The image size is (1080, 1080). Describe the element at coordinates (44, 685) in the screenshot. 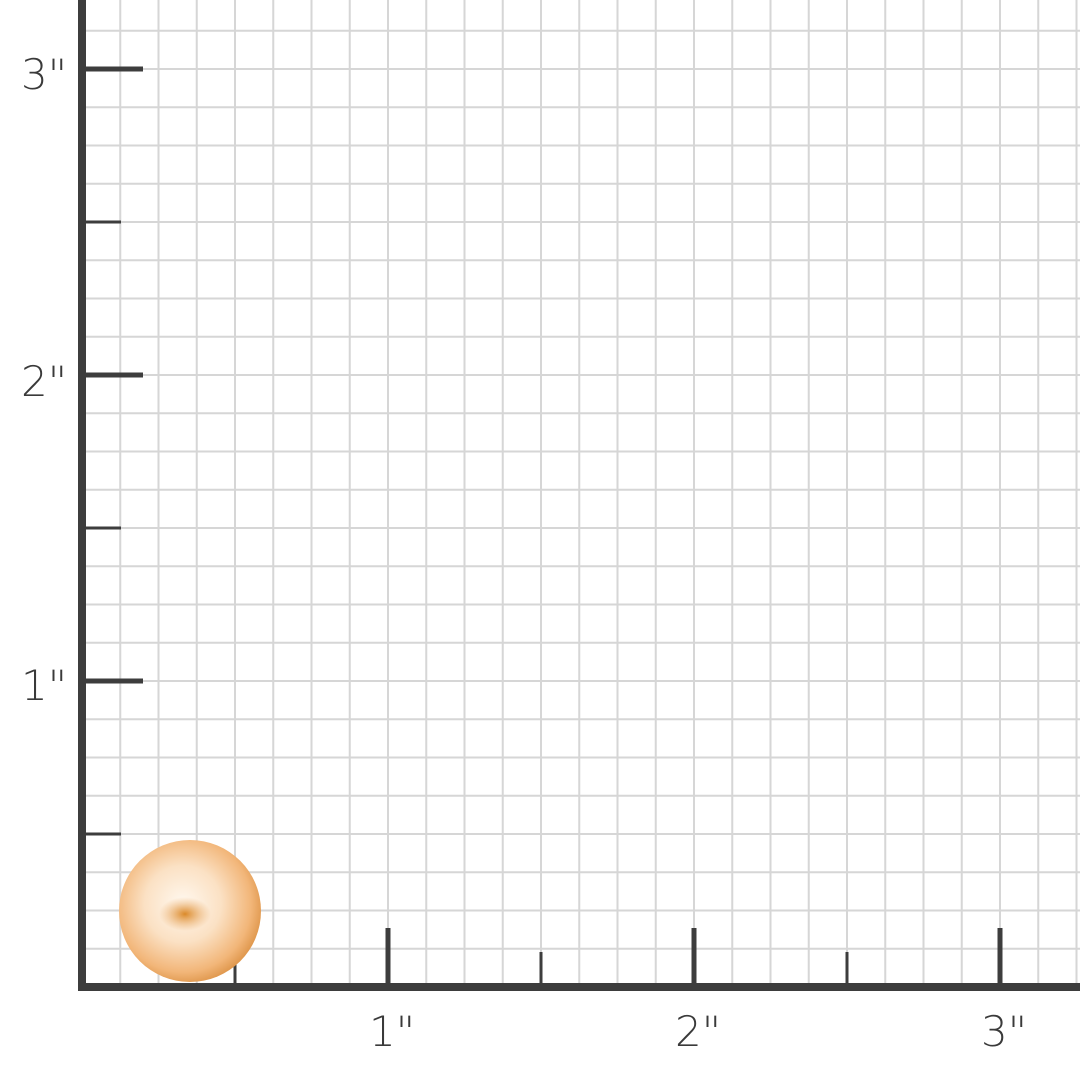

I see `y-label-1: 1"` at that location.